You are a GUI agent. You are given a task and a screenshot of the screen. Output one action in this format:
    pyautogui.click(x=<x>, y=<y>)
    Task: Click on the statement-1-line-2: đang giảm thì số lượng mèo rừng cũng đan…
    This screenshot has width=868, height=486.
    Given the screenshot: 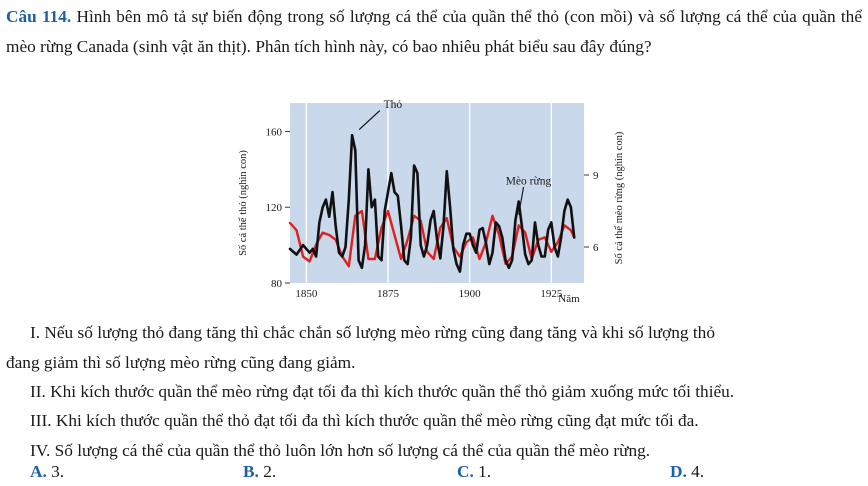 What is the action you would take?
    pyautogui.click(x=181, y=362)
    